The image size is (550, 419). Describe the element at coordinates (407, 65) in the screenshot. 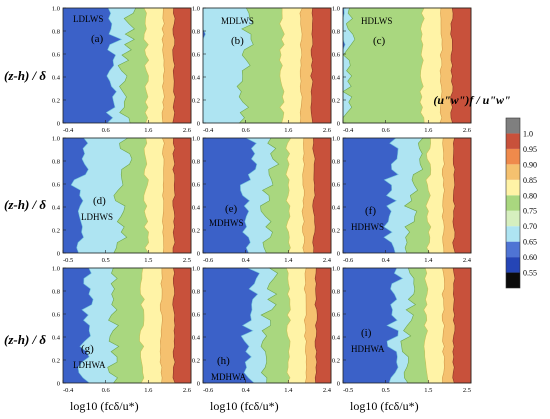

I see `panel-c-frame` at that location.